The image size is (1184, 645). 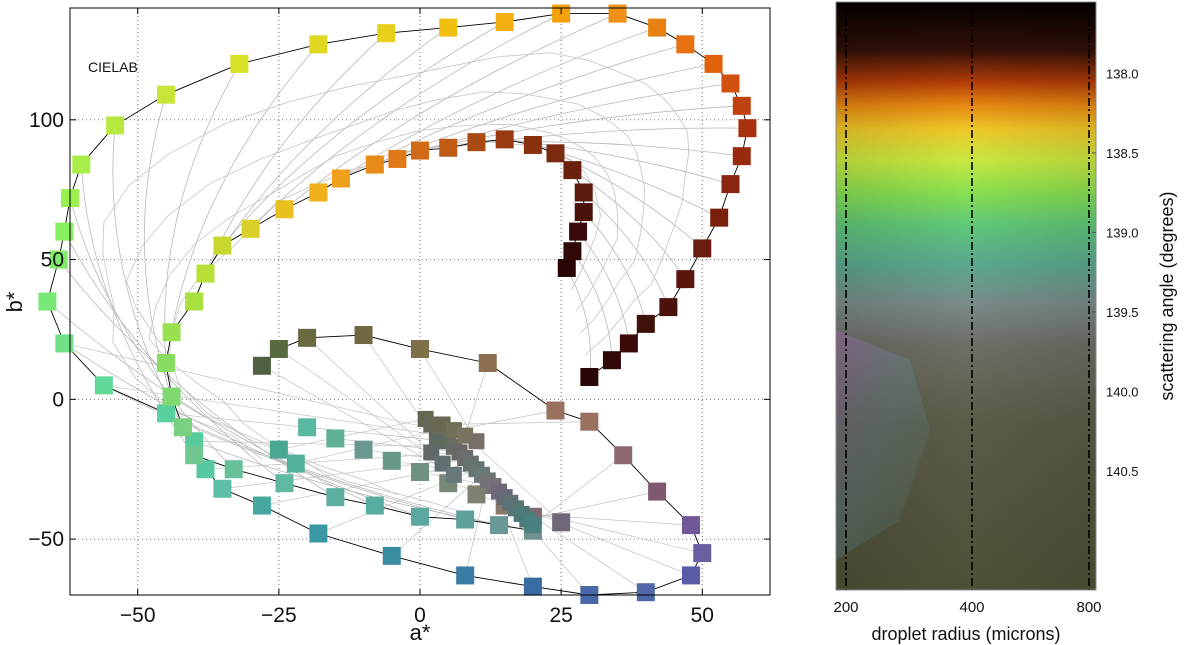 I want to click on y-tick-label: 50, so click(x=52, y=260).